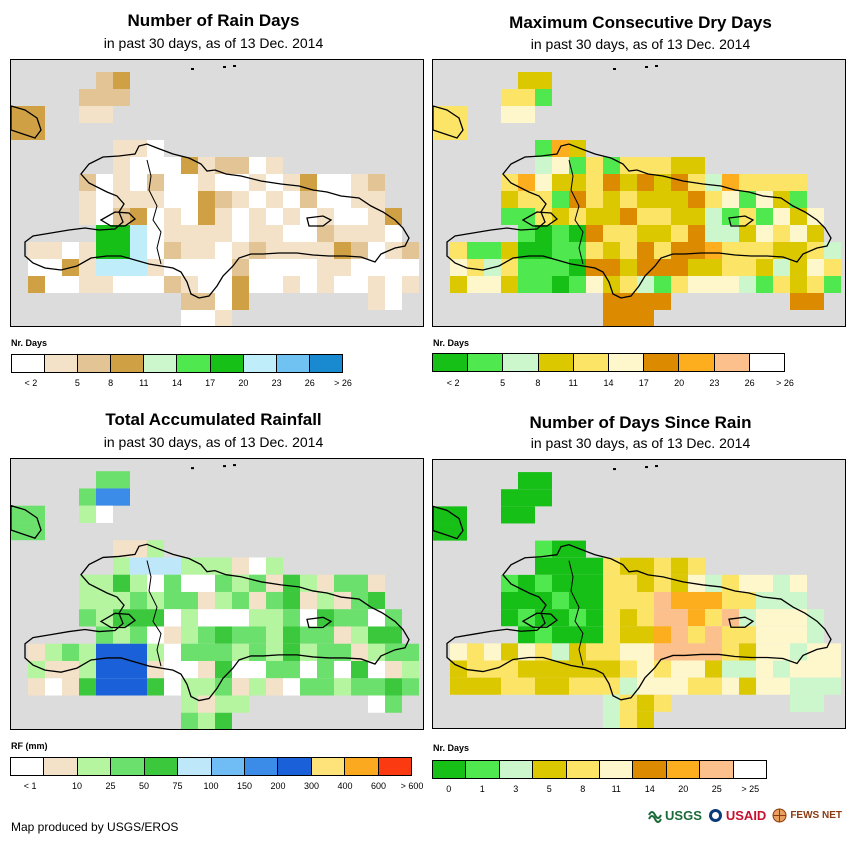 The image size is (854, 845). What do you see at coordinates (278, 786) in the screenshot?
I see `legend-tick-label: 200` at bounding box center [278, 786].